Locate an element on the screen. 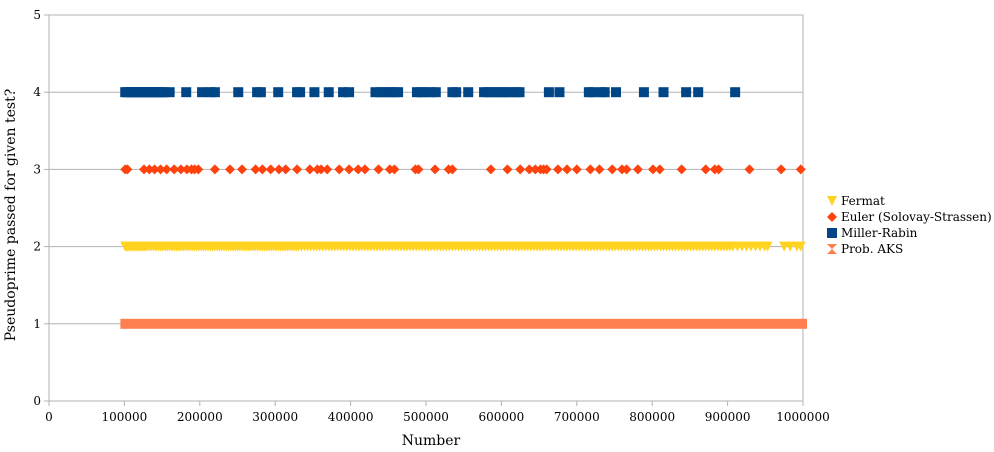  y-tick-label: 3 is located at coordinates (37, 169).